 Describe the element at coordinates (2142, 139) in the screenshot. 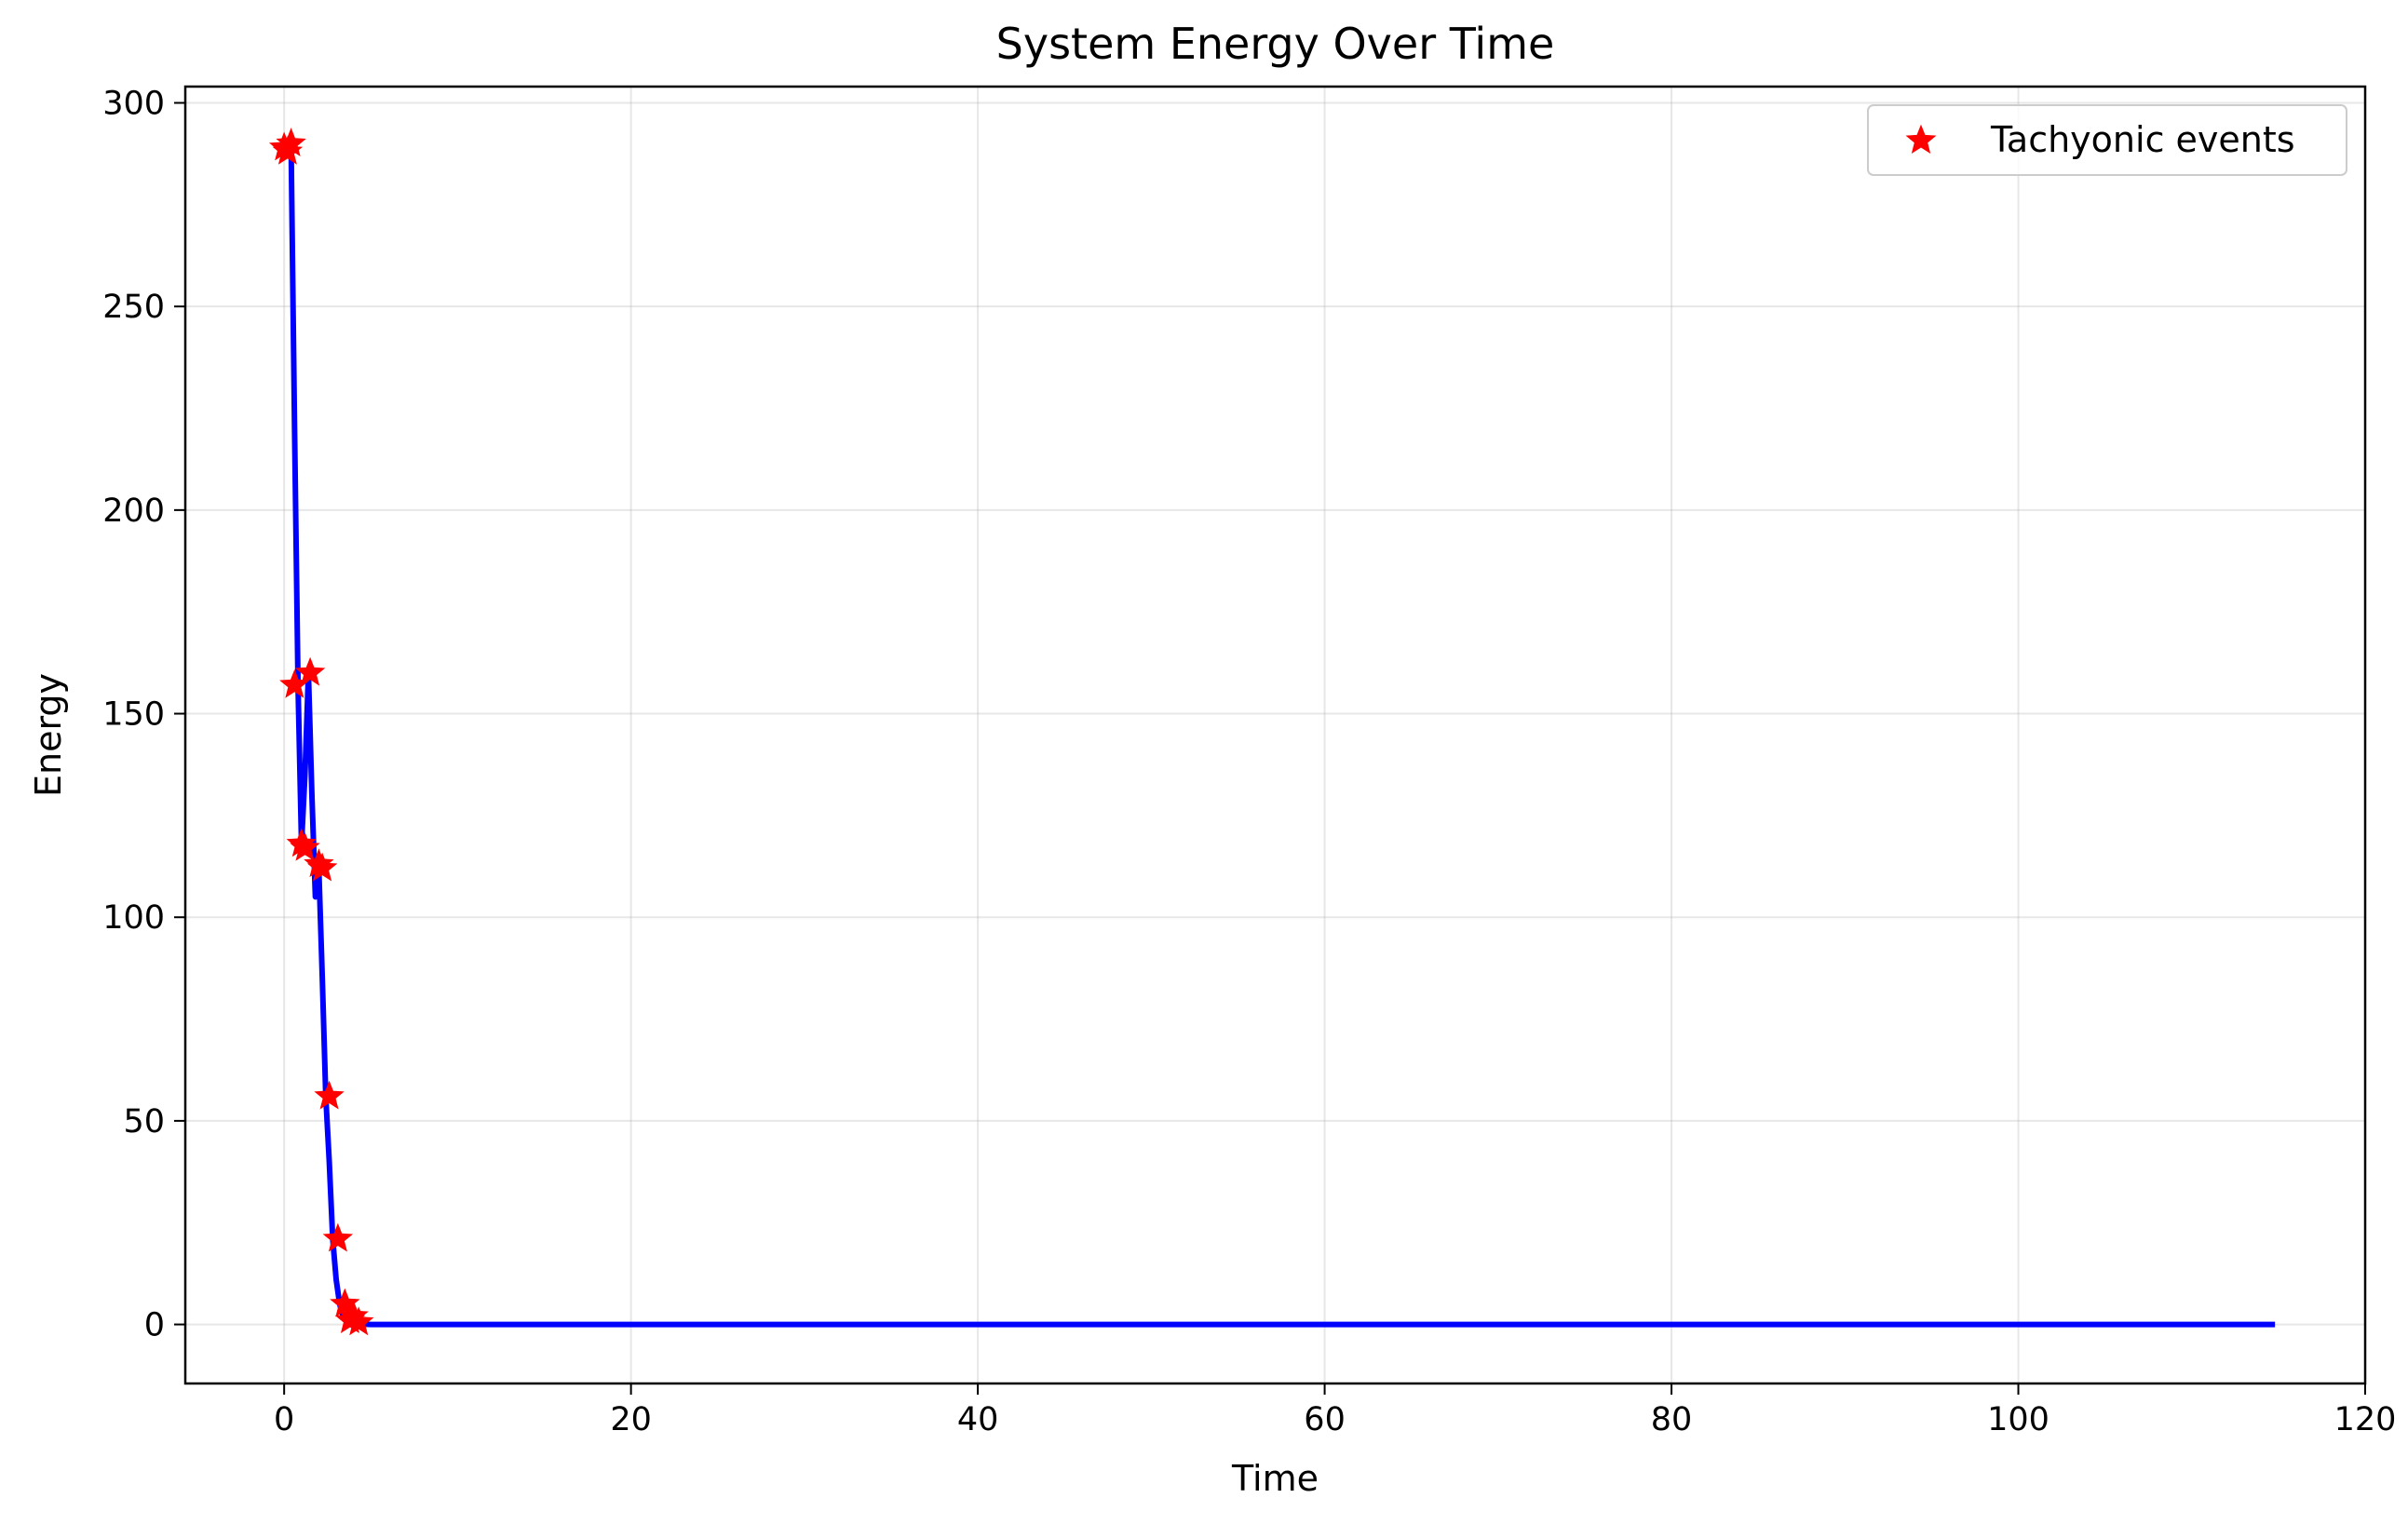

I see `legend-label-tachyonic-events: Tachyonic events` at that location.